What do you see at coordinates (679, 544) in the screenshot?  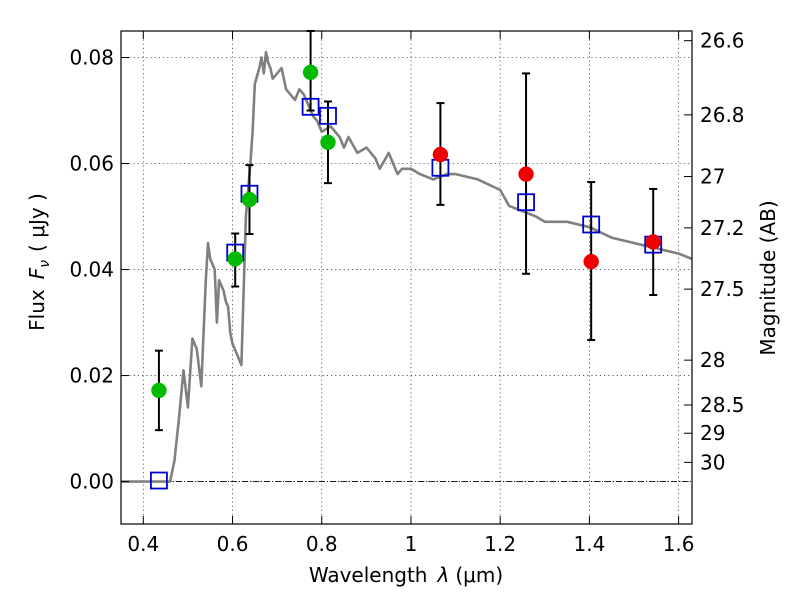 I see `x-tick-label: 1.6` at bounding box center [679, 544].